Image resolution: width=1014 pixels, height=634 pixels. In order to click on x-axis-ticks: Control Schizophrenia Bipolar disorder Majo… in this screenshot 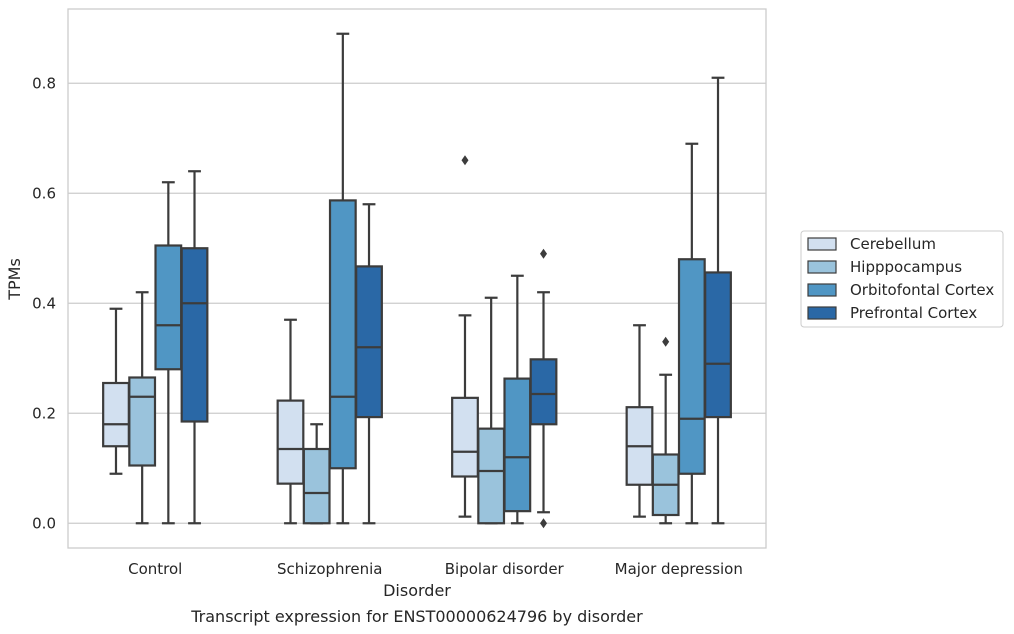, I will do `click(435, 569)`.